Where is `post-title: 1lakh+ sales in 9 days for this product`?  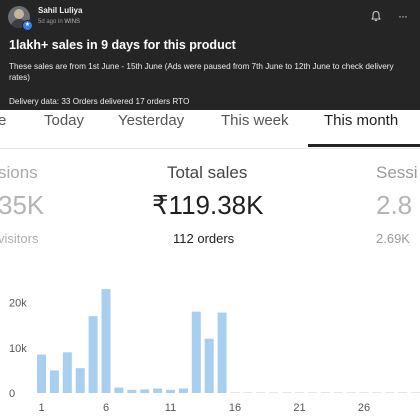
post-title: 1lakh+ sales in 9 days for this product is located at coordinates (122, 45).